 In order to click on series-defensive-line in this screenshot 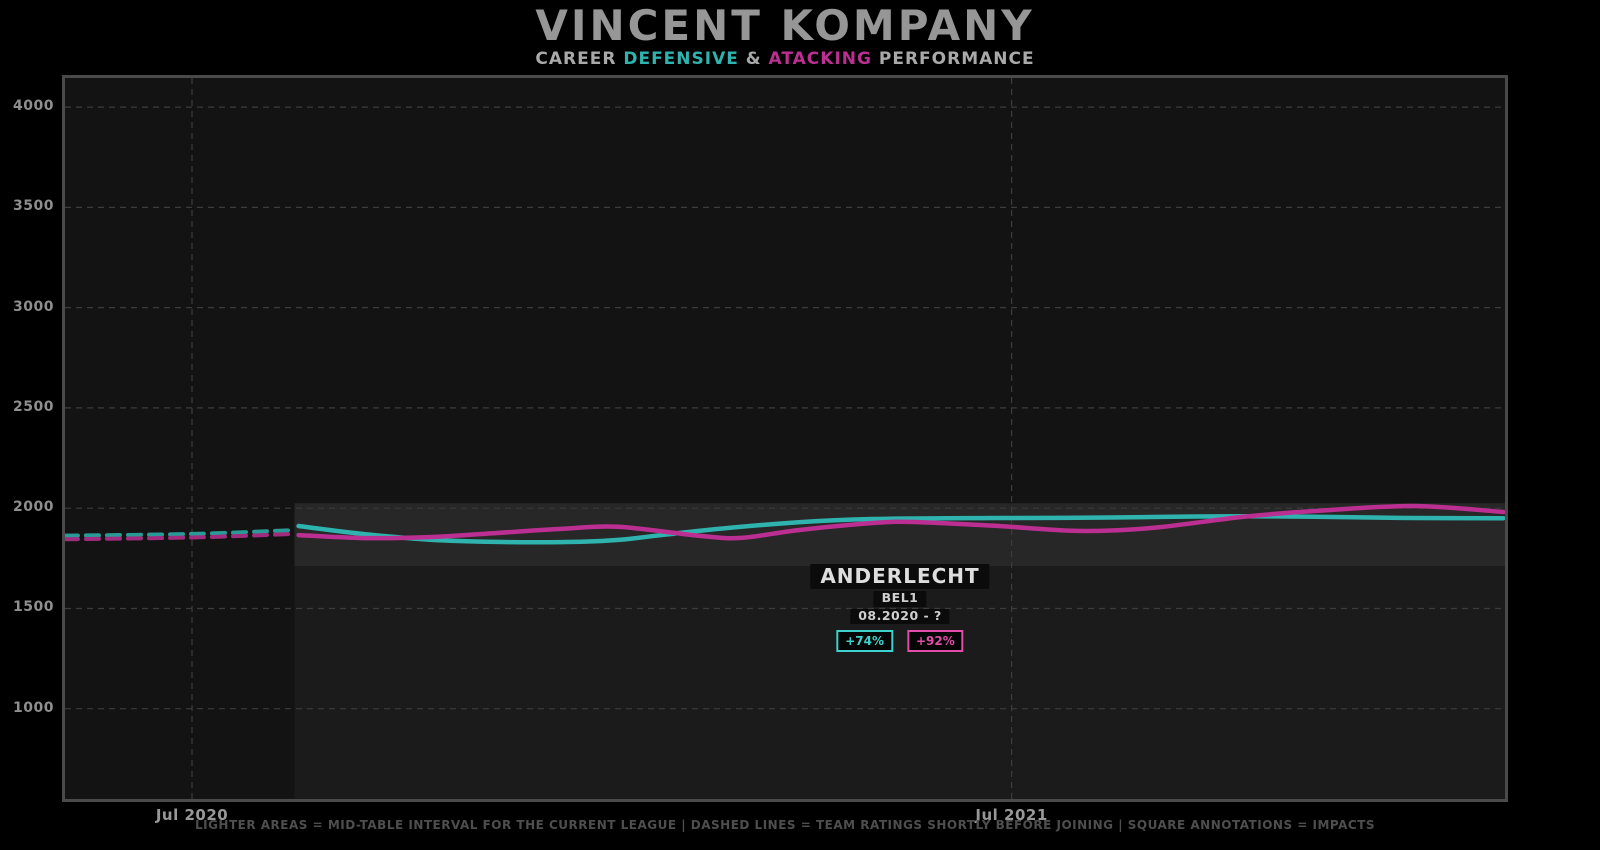, I will do `click(900, 529)`.